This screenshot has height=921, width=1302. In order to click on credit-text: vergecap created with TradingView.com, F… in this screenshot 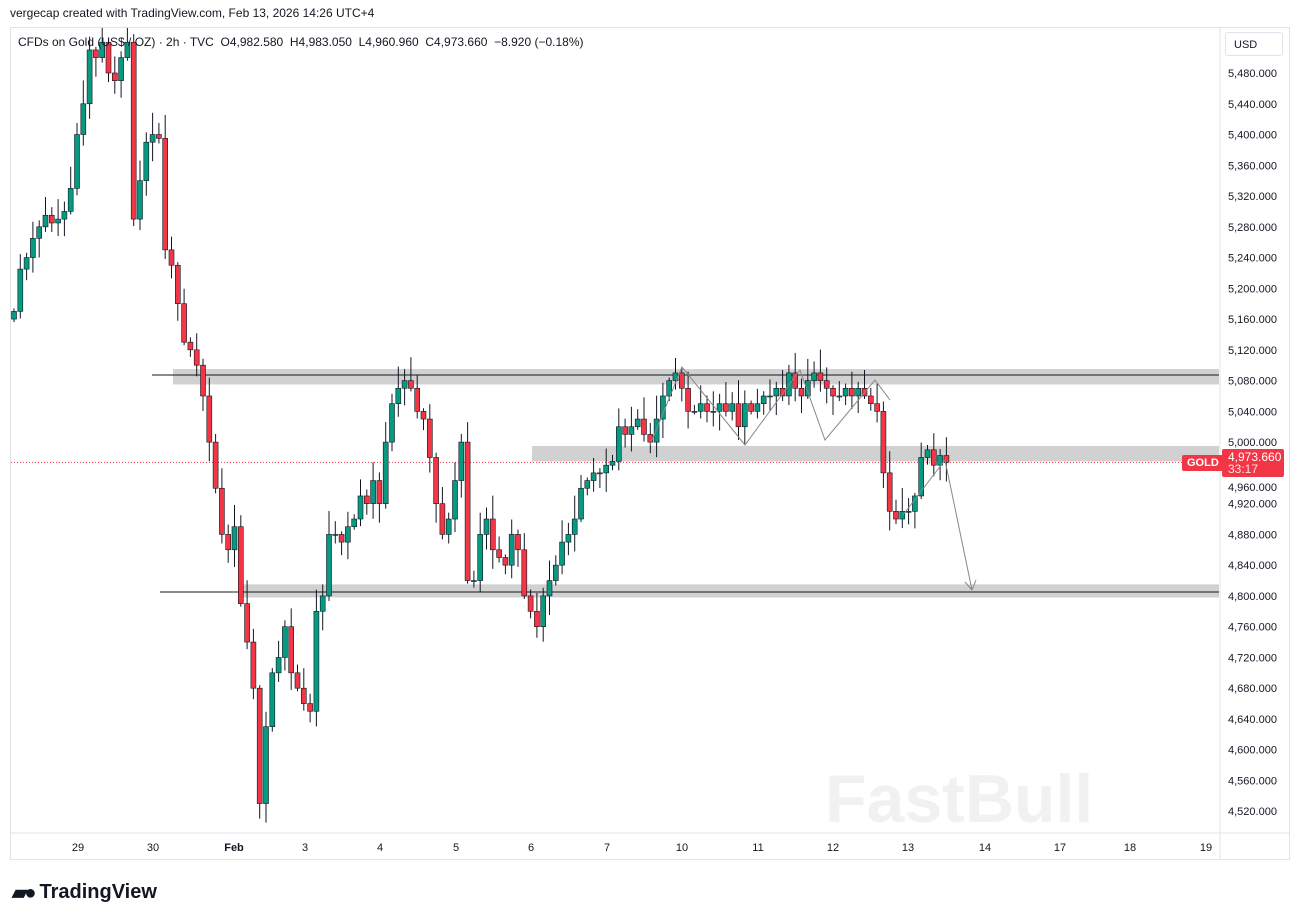, I will do `click(192, 13)`.